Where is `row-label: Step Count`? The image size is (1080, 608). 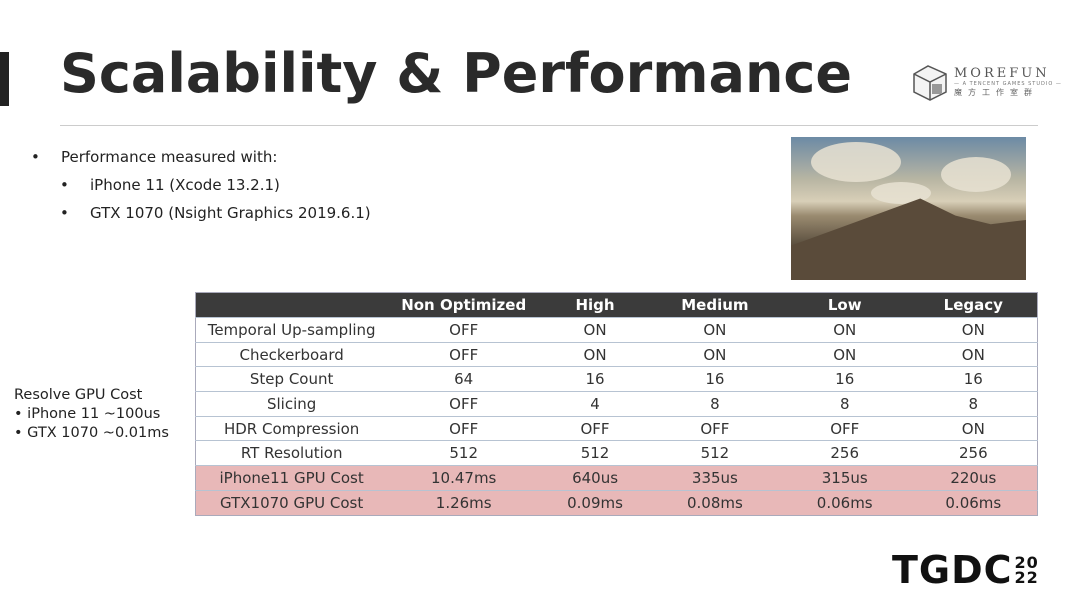
row-label: Step Count is located at coordinates (291, 379).